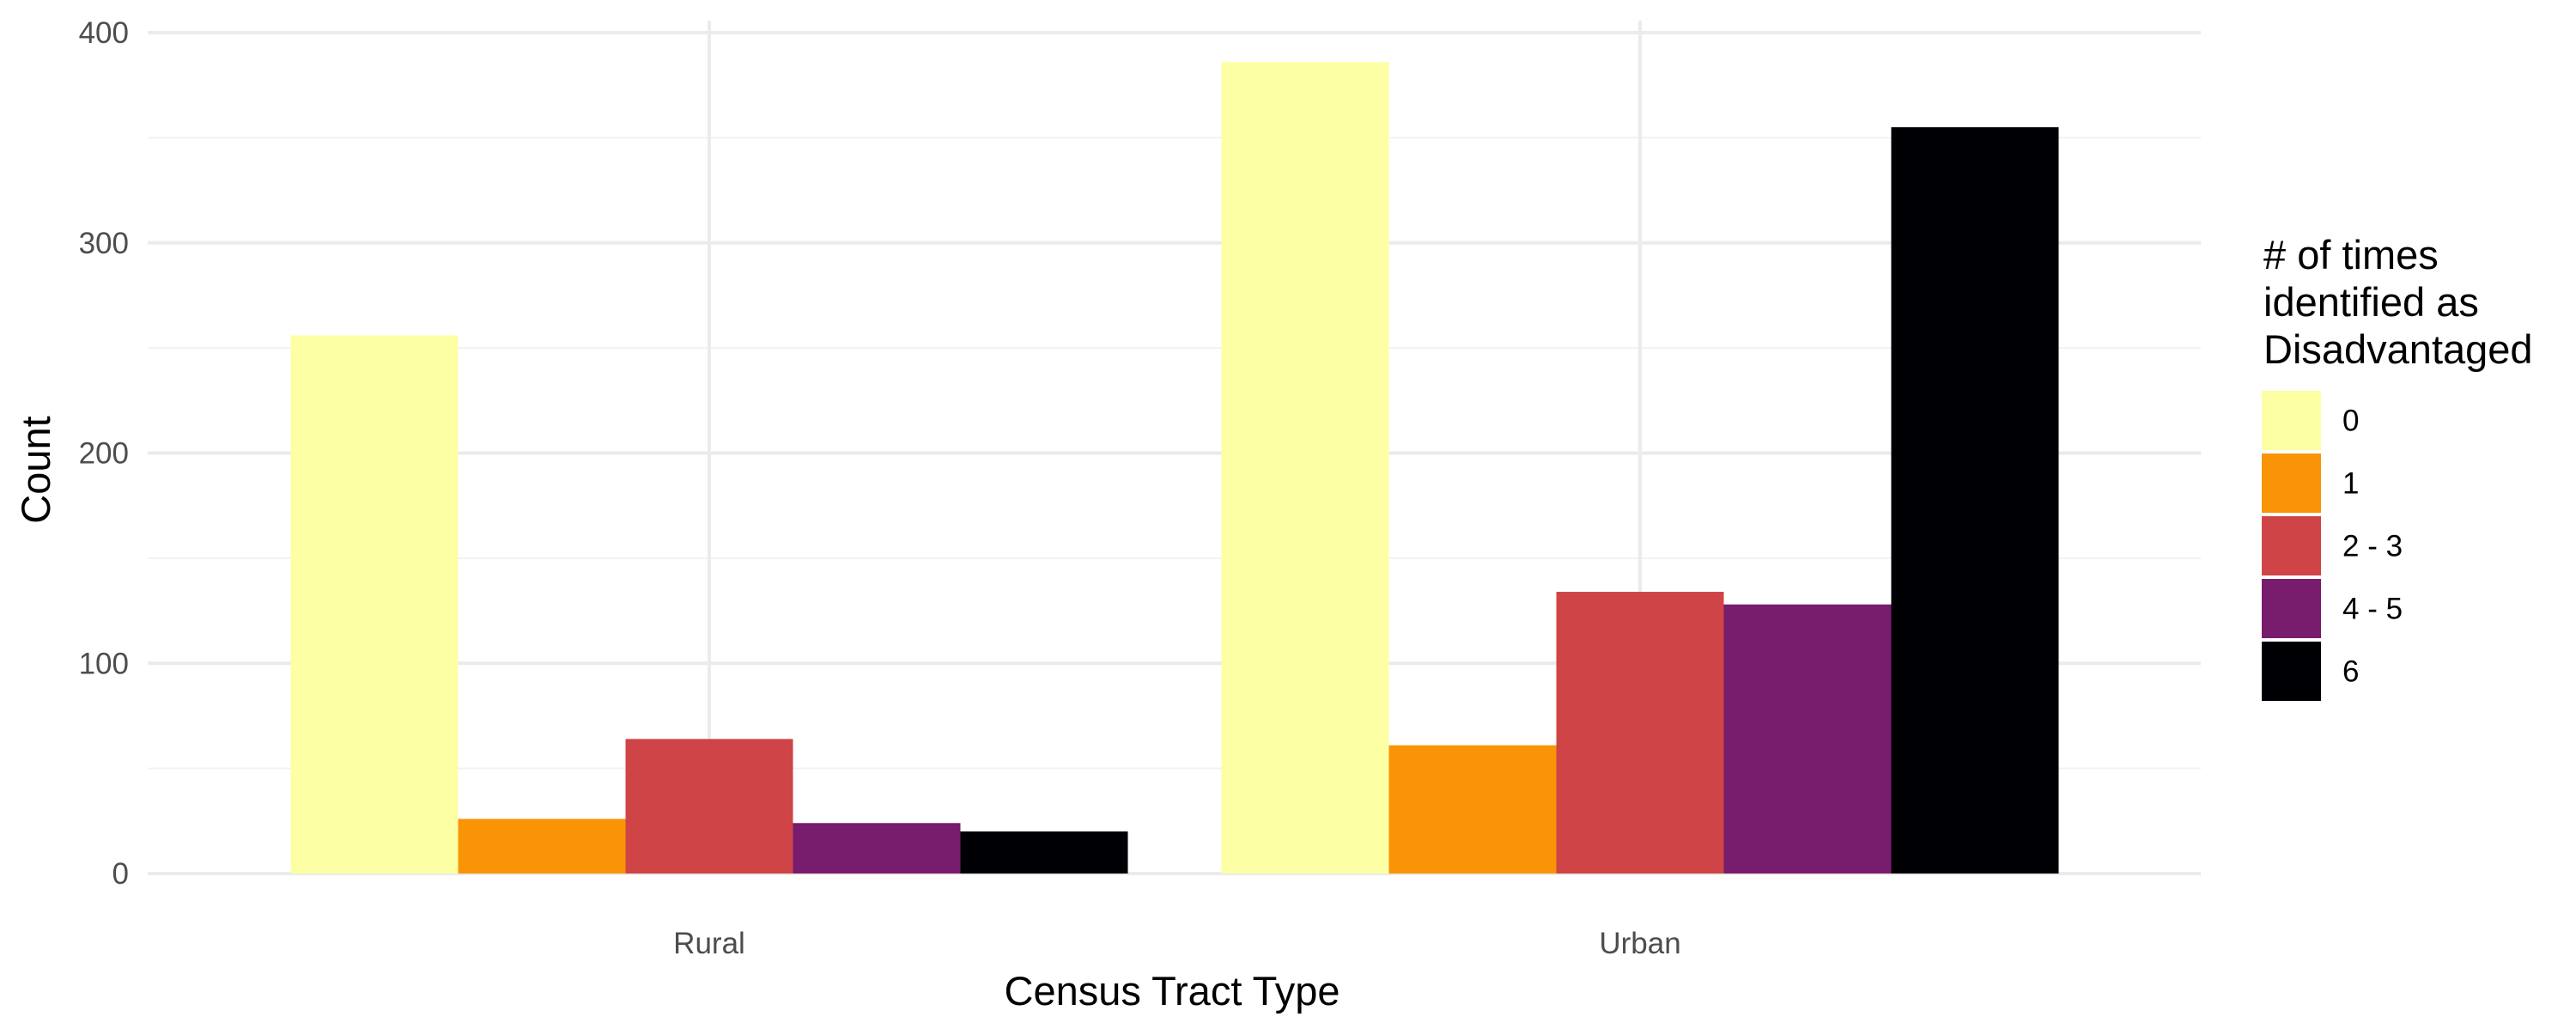 This screenshot has height=1035, width=2576. What do you see at coordinates (709, 943) in the screenshot?
I see `x-tick-label: Rural` at bounding box center [709, 943].